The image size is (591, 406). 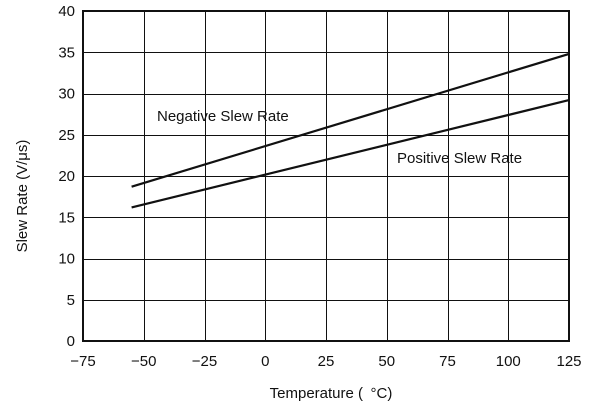 I want to click on y-tick-label: 15, so click(x=66, y=217).